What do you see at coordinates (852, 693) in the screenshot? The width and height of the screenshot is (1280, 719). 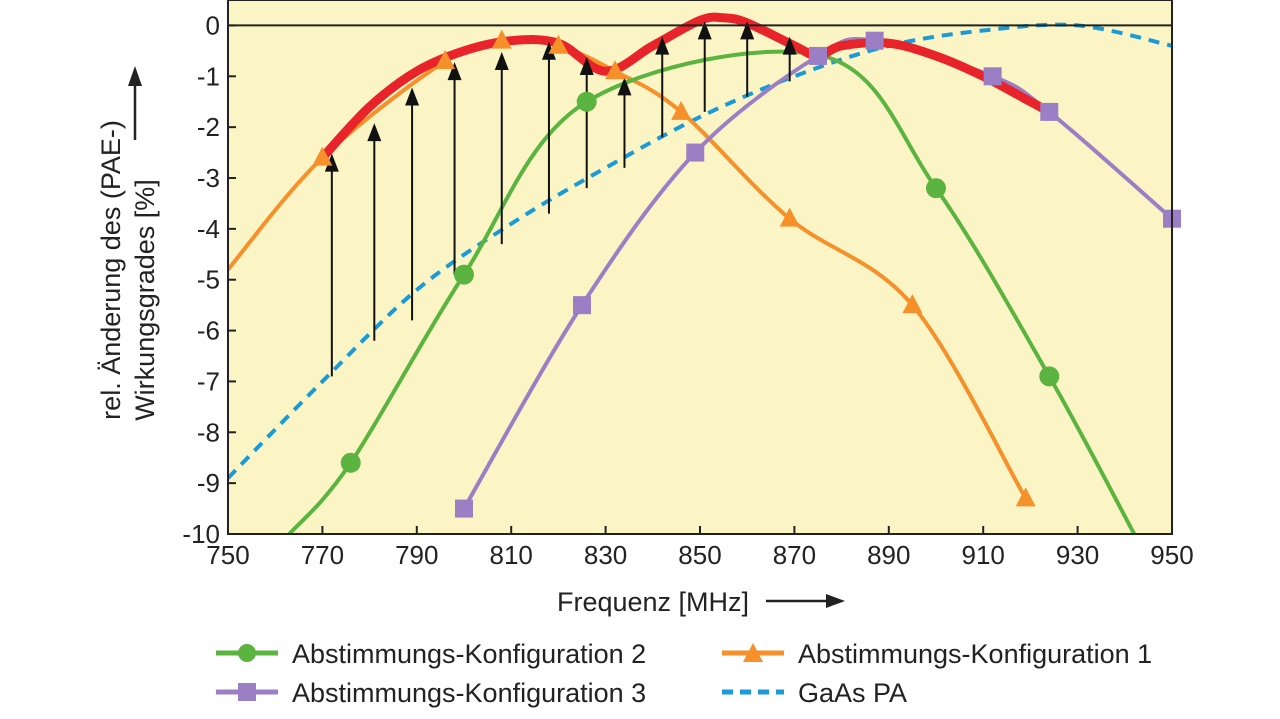 I see `legend-label-gaas: GaAs PA` at bounding box center [852, 693].